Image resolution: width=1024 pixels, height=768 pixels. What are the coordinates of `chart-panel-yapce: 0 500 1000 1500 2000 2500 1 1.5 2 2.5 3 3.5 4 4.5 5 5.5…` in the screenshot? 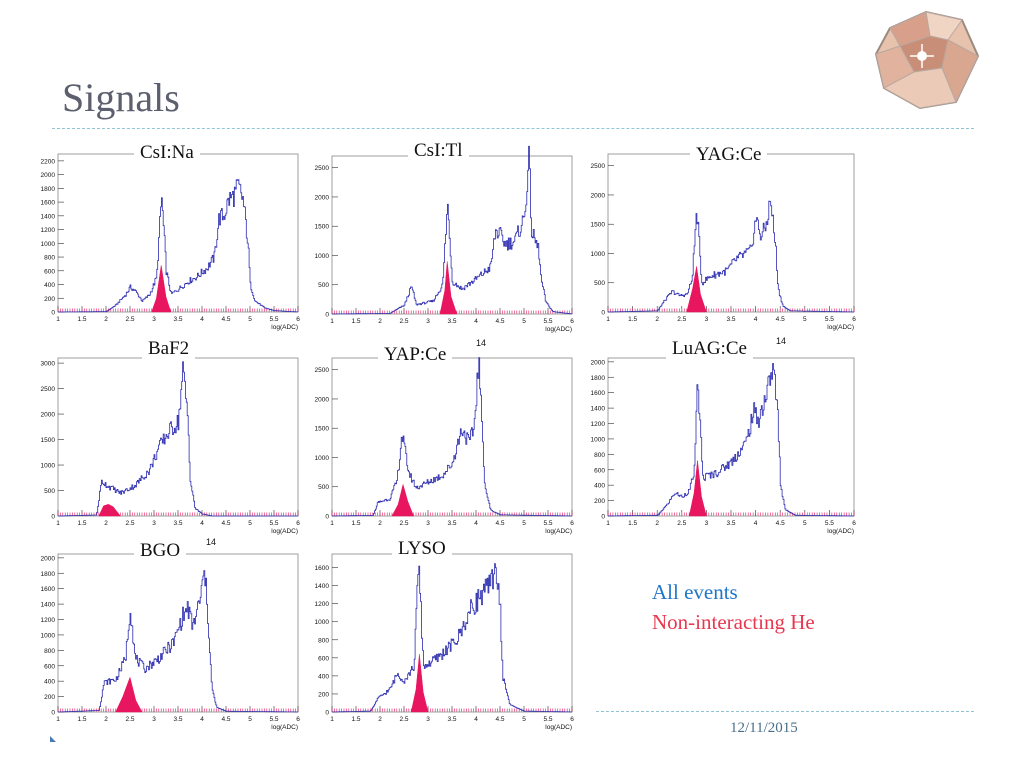 It's located at (437, 441).